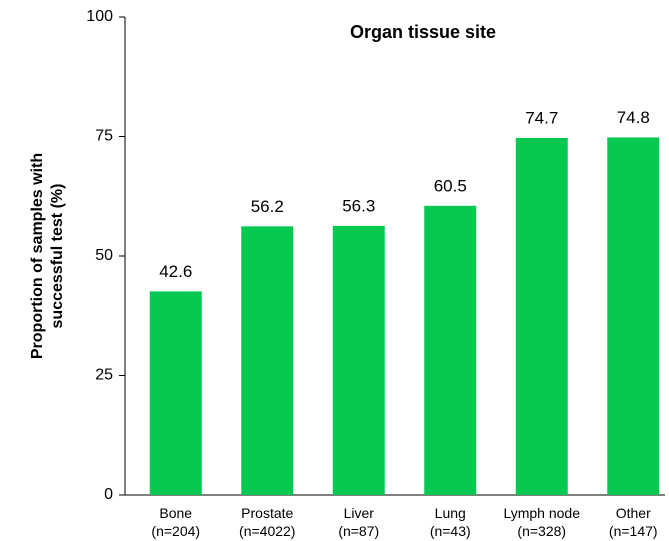  I want to click on y-tick-label: 100, so click(99, 16).